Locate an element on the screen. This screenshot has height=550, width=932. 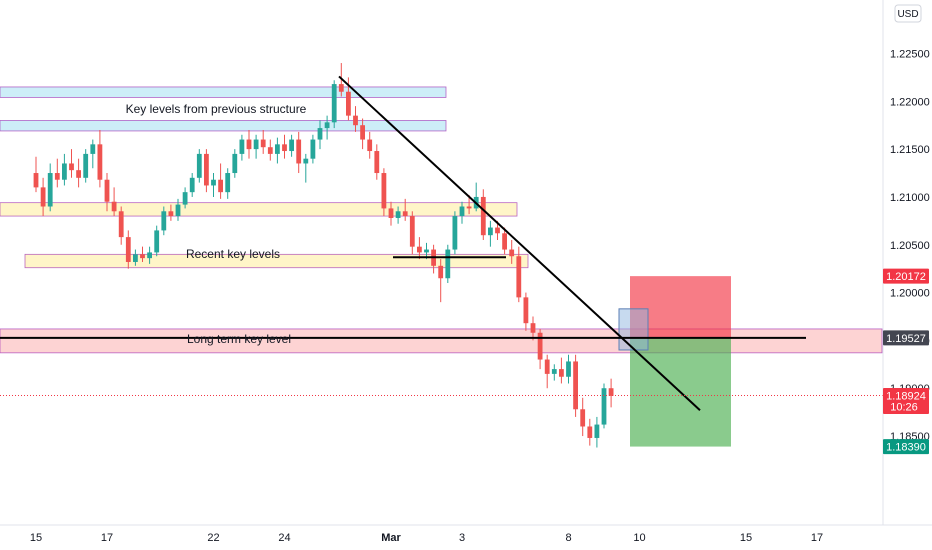
currency-badge: USD is located at coordinates (908, 13).